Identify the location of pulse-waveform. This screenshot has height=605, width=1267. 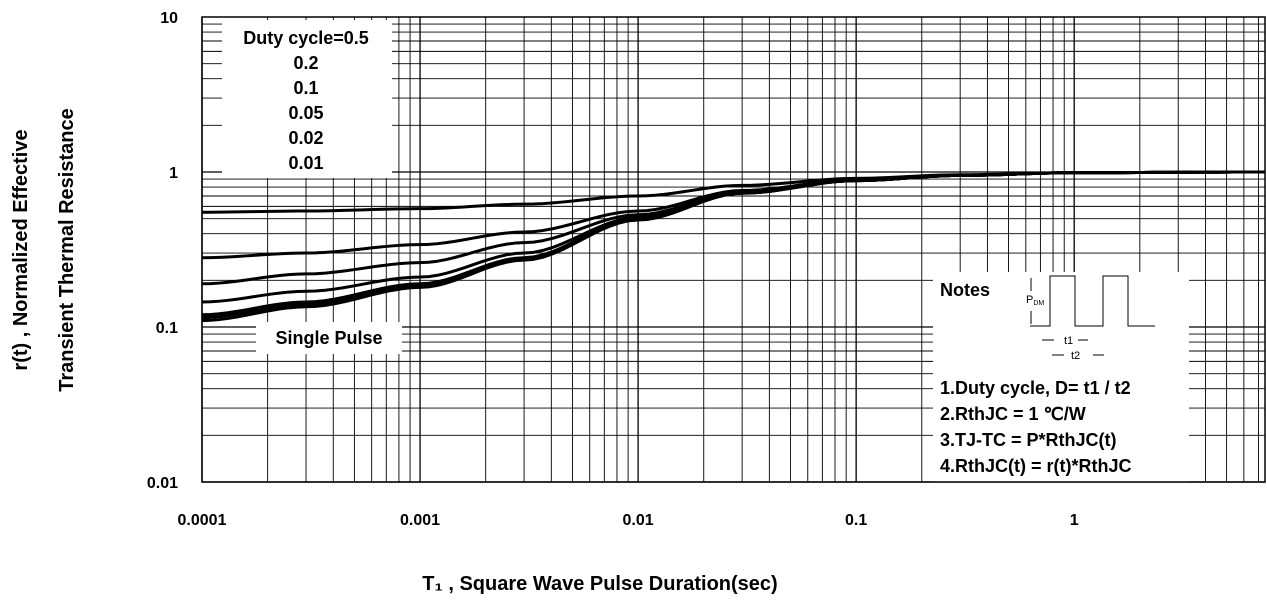
(1092, 301).